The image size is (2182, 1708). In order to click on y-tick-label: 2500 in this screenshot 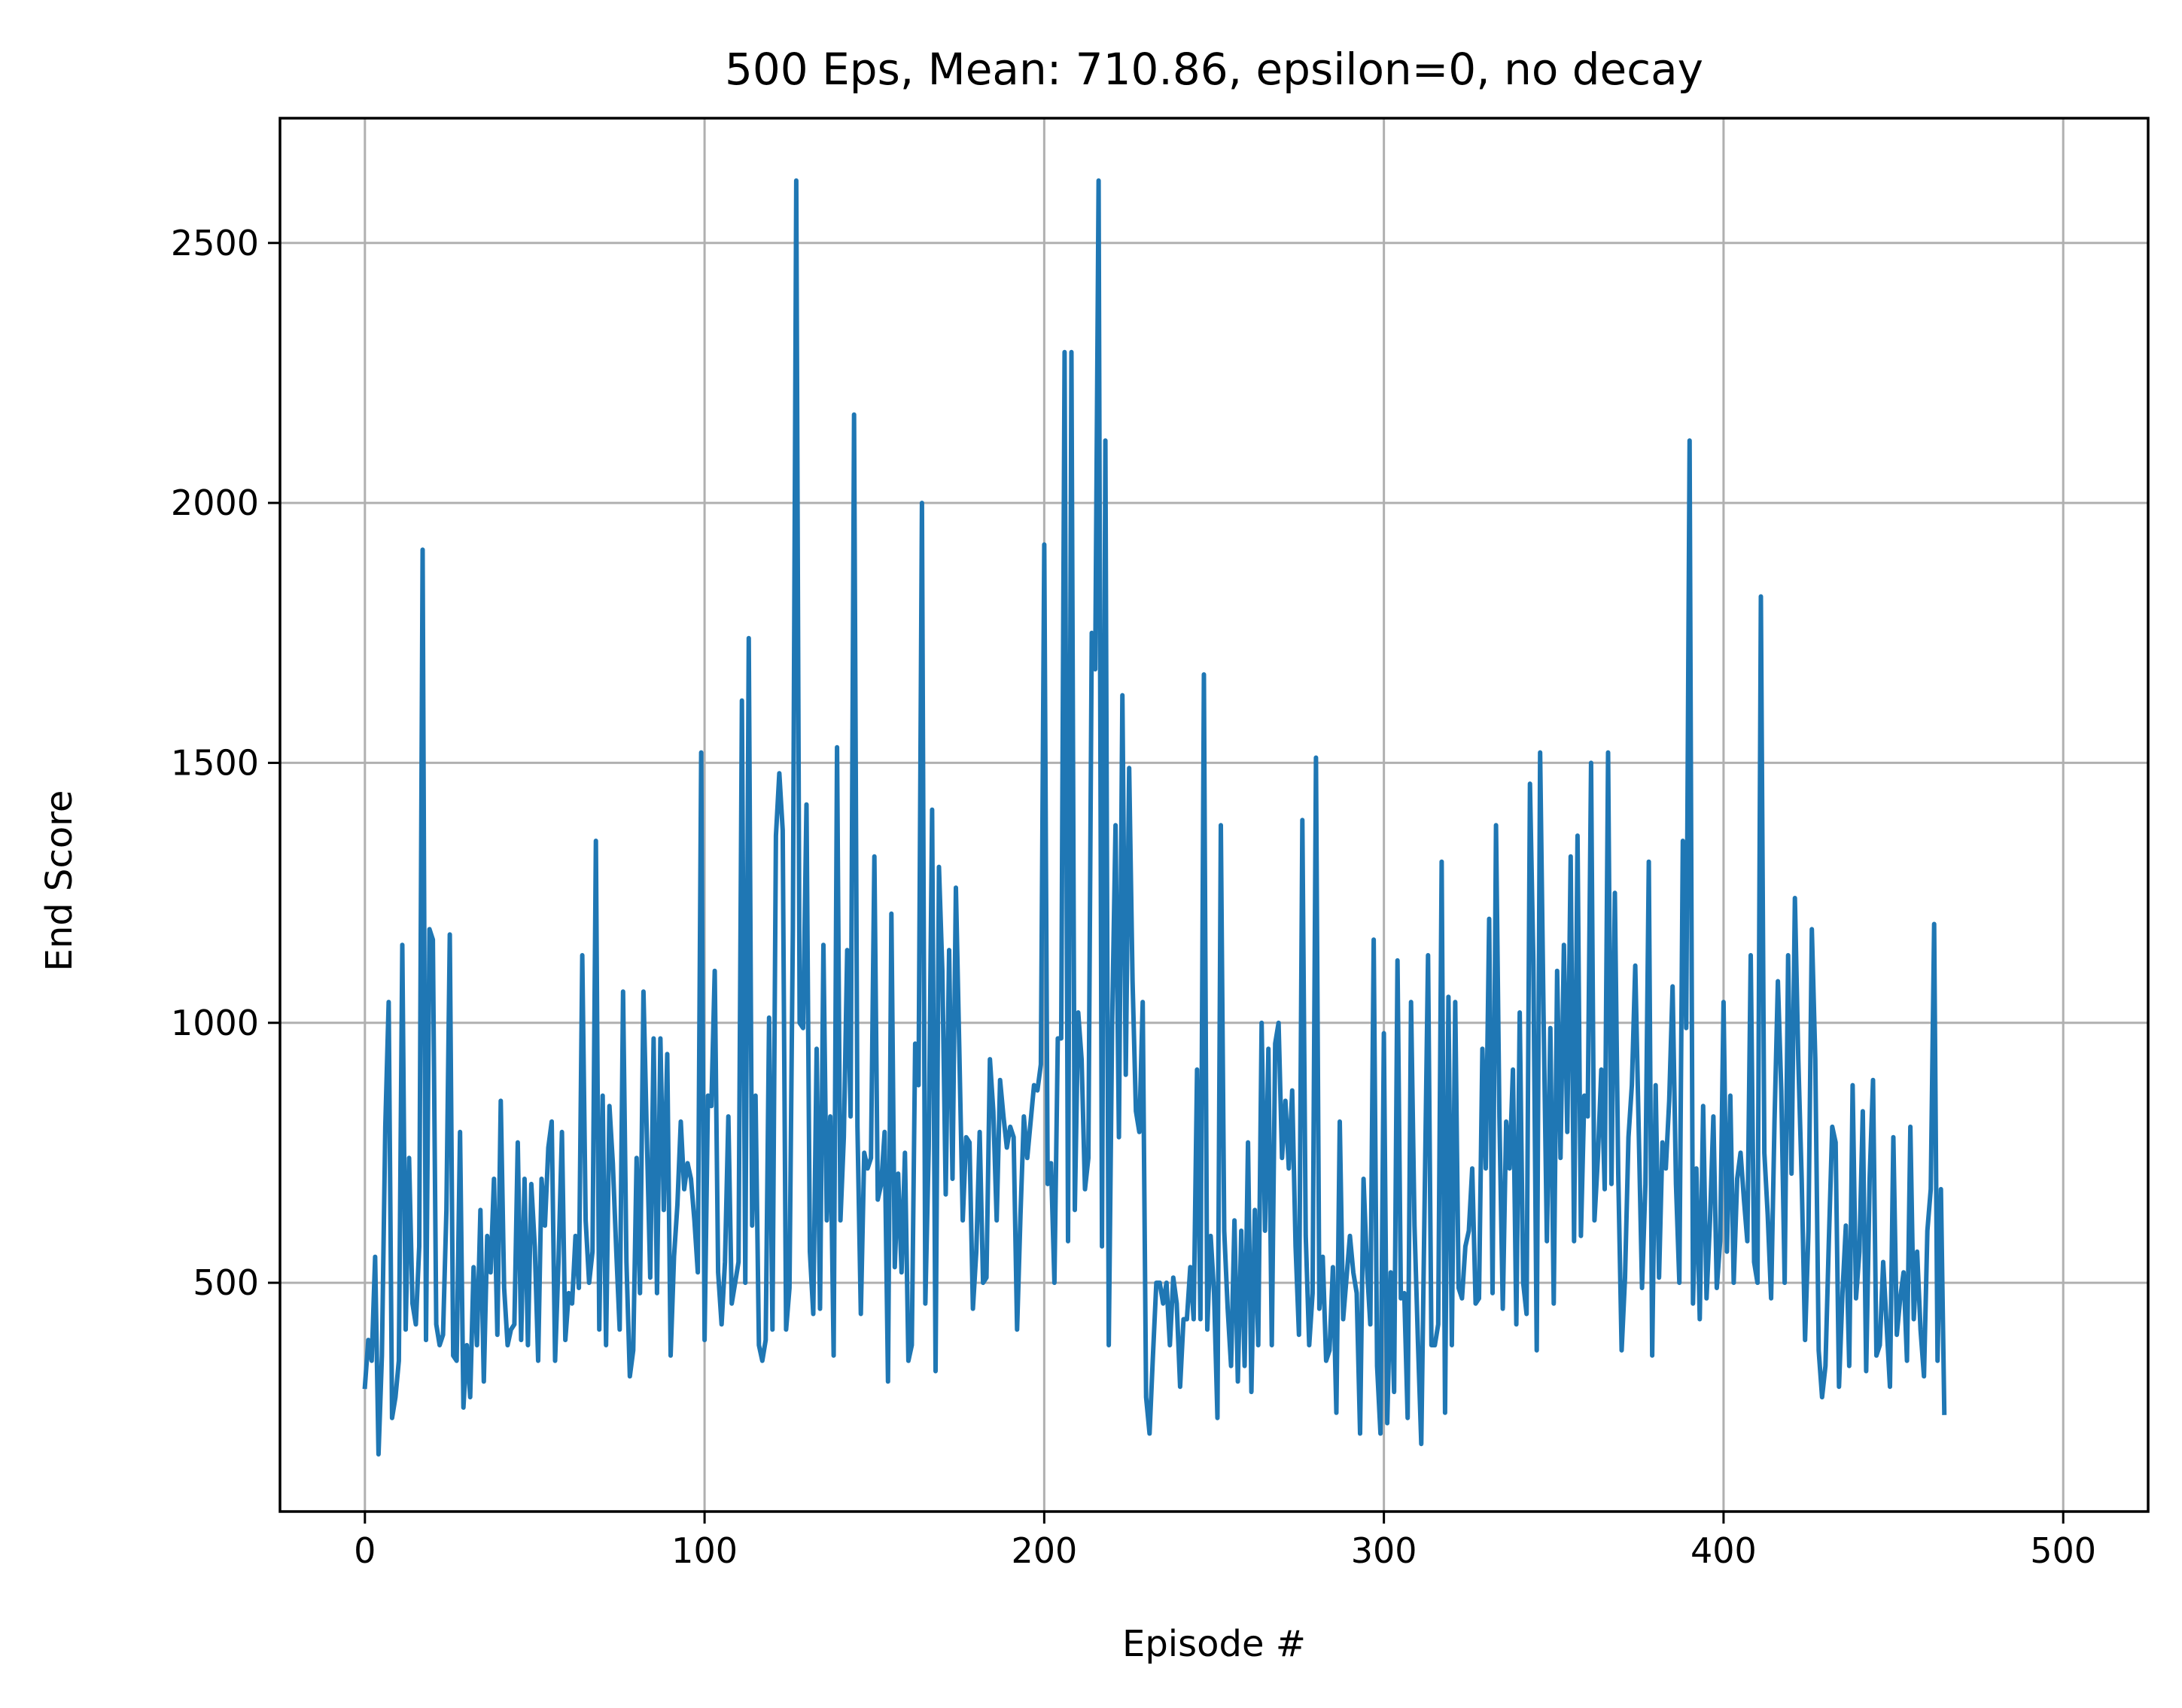, I will do `click(215, 243)`.